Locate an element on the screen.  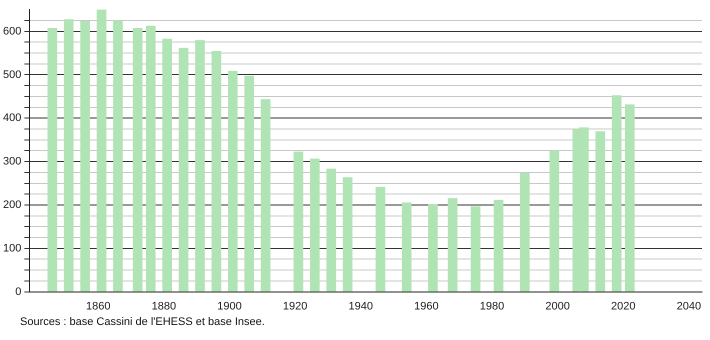
x-tick-label: 1880 is located at coordinates (164, 306).